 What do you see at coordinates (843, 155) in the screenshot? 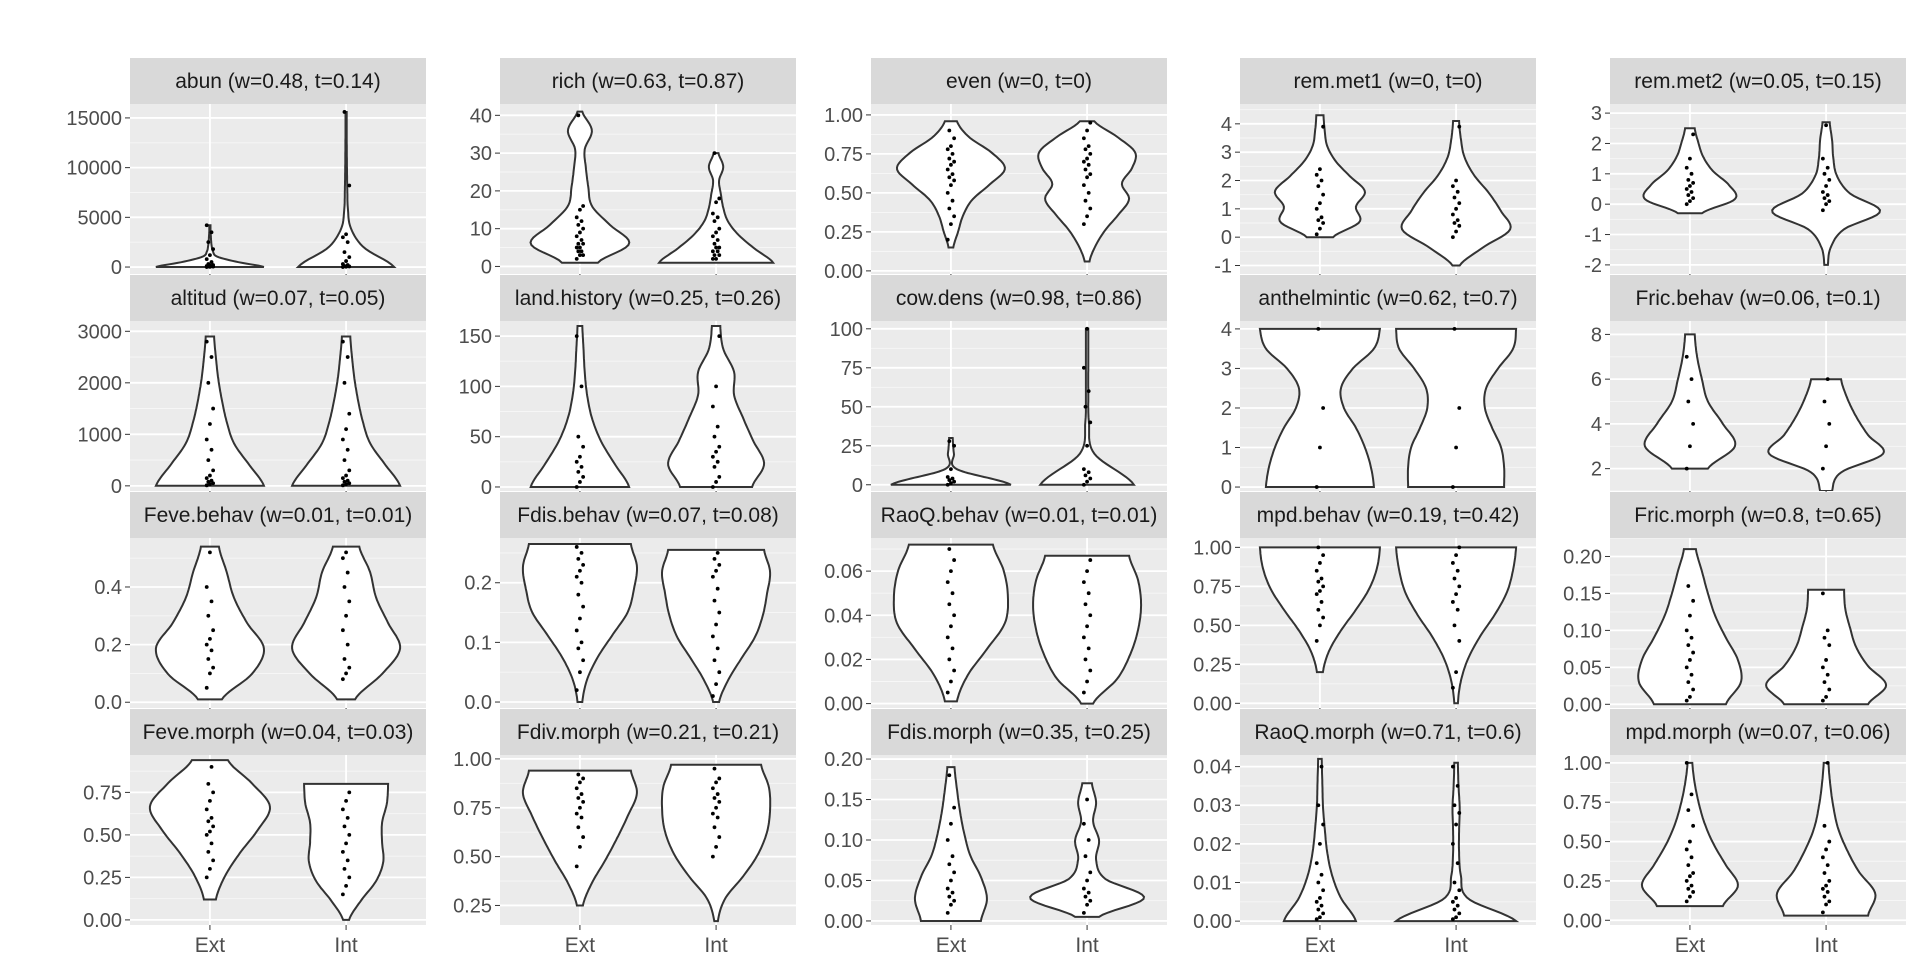
I see `y-tick-label: 0.75` at bounding box center [843, 155].